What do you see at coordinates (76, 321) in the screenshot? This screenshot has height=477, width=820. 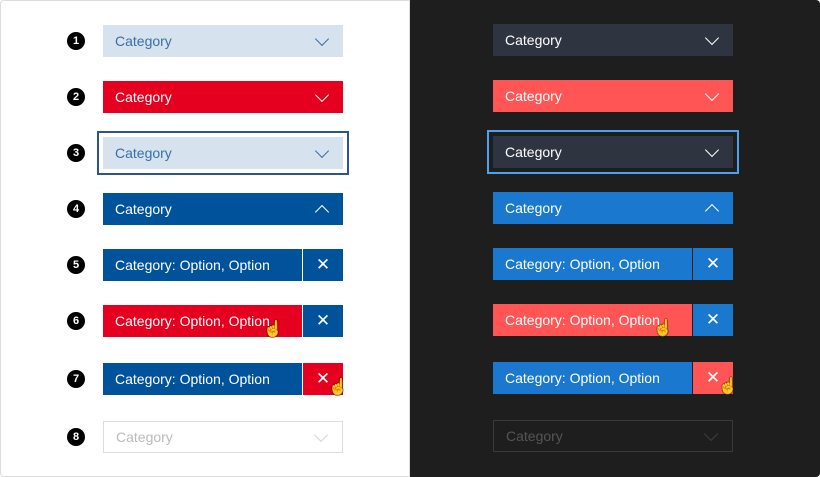 I see `state-number-badge: 6` at bounding box center [76, 321].